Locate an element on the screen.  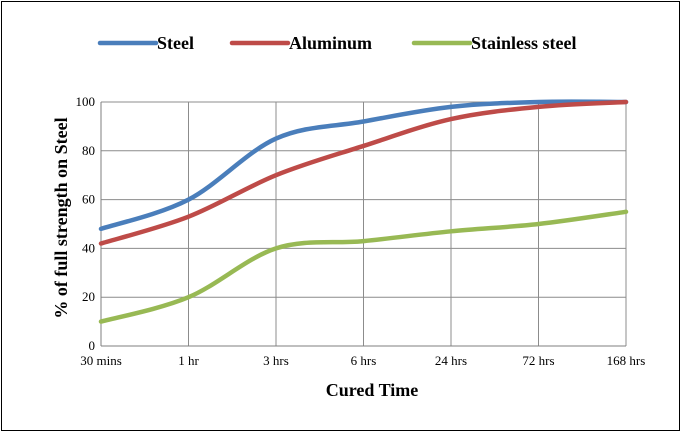
x-tick-label: 30 mins is located at coordinates (101, 360).